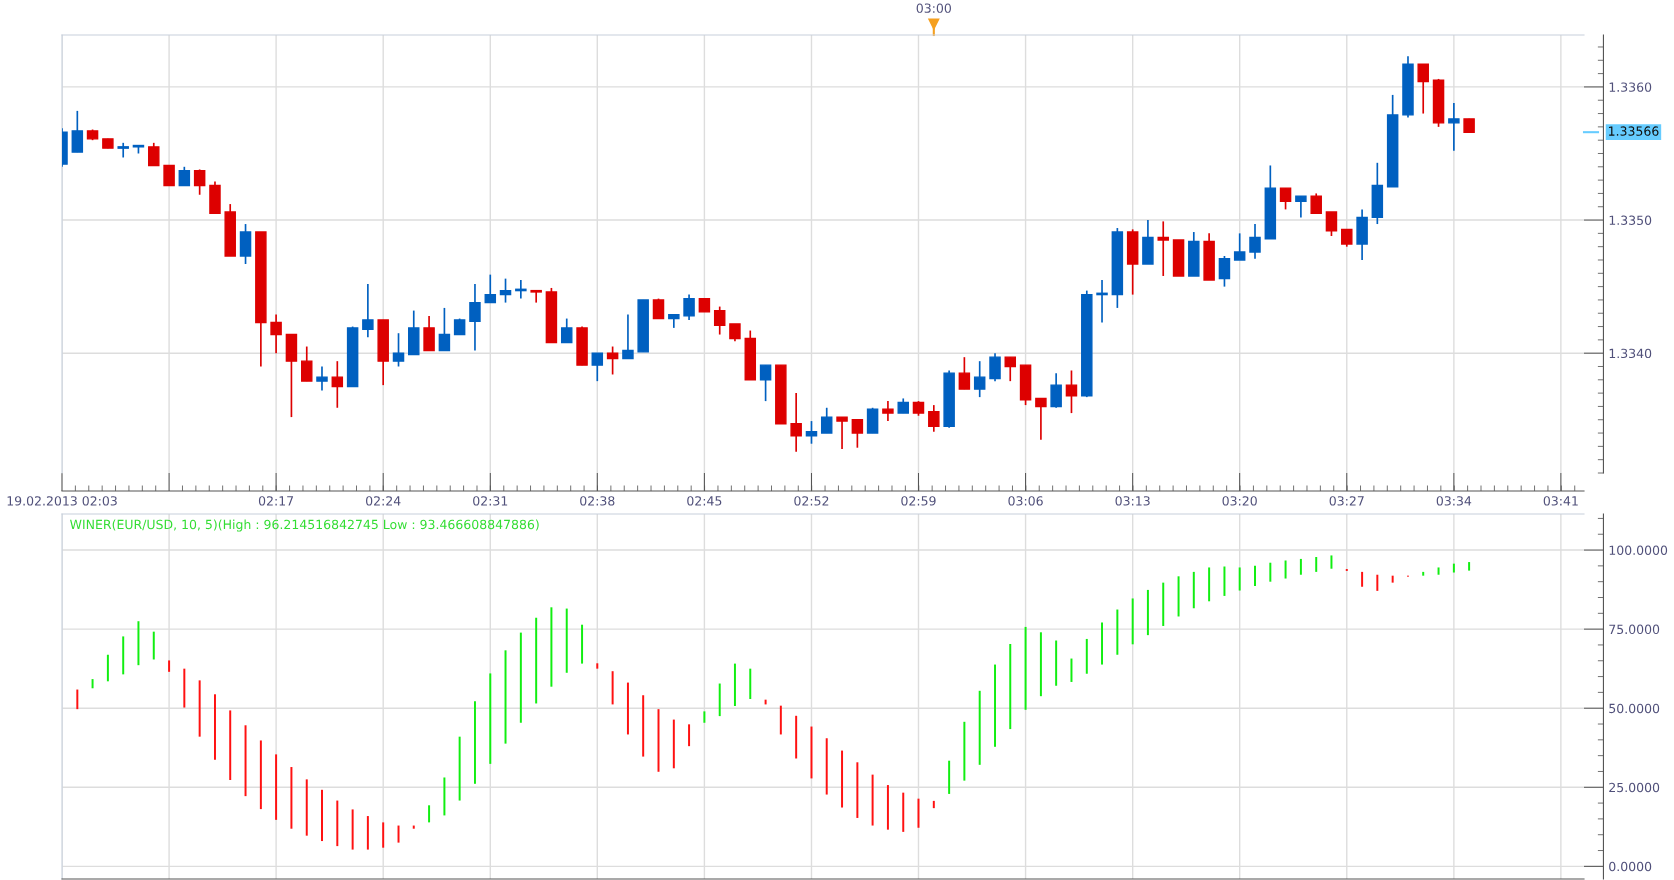 The image size is (1674, 880). I want to click on x-tick-label: 03:34, so click(1454, 501).